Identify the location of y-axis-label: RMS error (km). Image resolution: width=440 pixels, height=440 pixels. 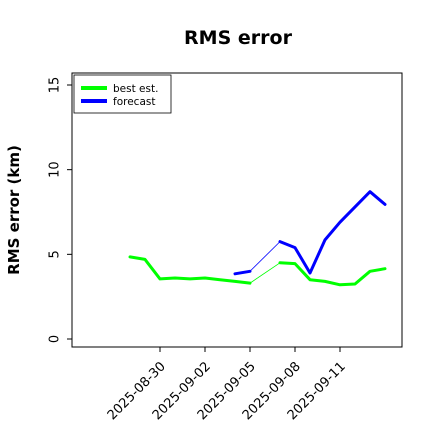
(14, 210).